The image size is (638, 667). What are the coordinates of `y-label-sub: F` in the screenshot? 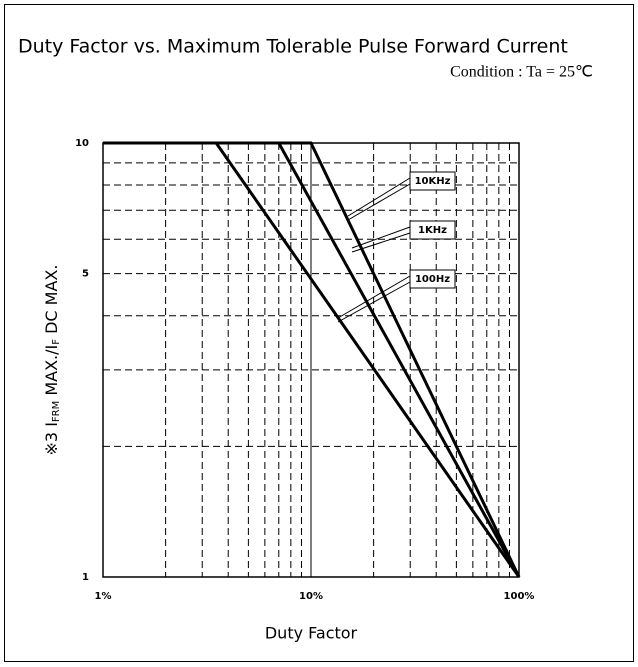 It's located at (56, 342).